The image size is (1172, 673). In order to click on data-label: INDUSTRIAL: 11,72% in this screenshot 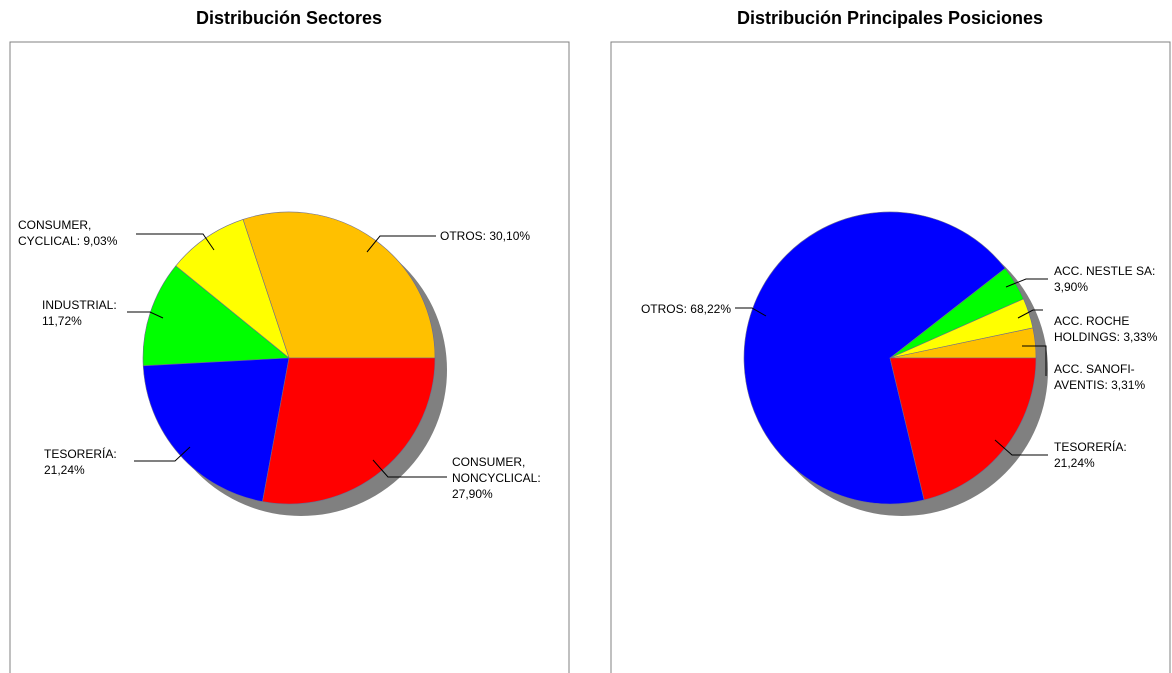, I will do `click(79, 313)`.